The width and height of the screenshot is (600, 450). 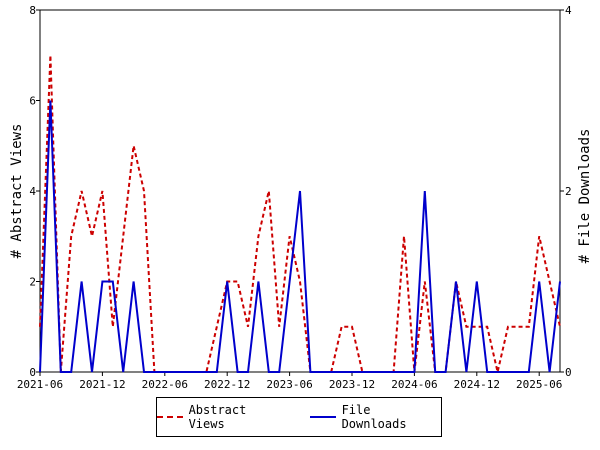 I want to click on x-tick-label: 2023-06, so click(x=289, y=384).